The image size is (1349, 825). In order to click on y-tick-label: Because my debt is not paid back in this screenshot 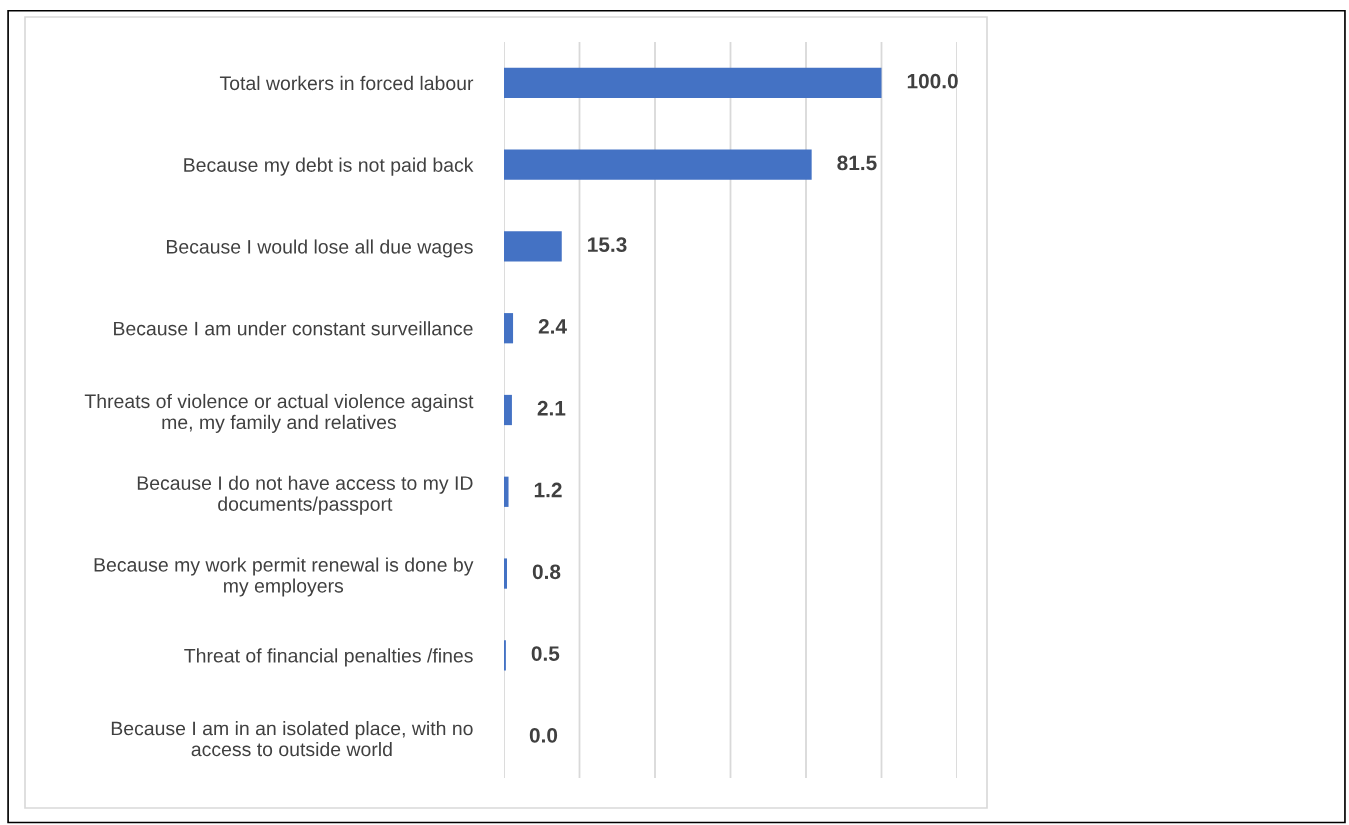, I will do `click(329, 166)`.